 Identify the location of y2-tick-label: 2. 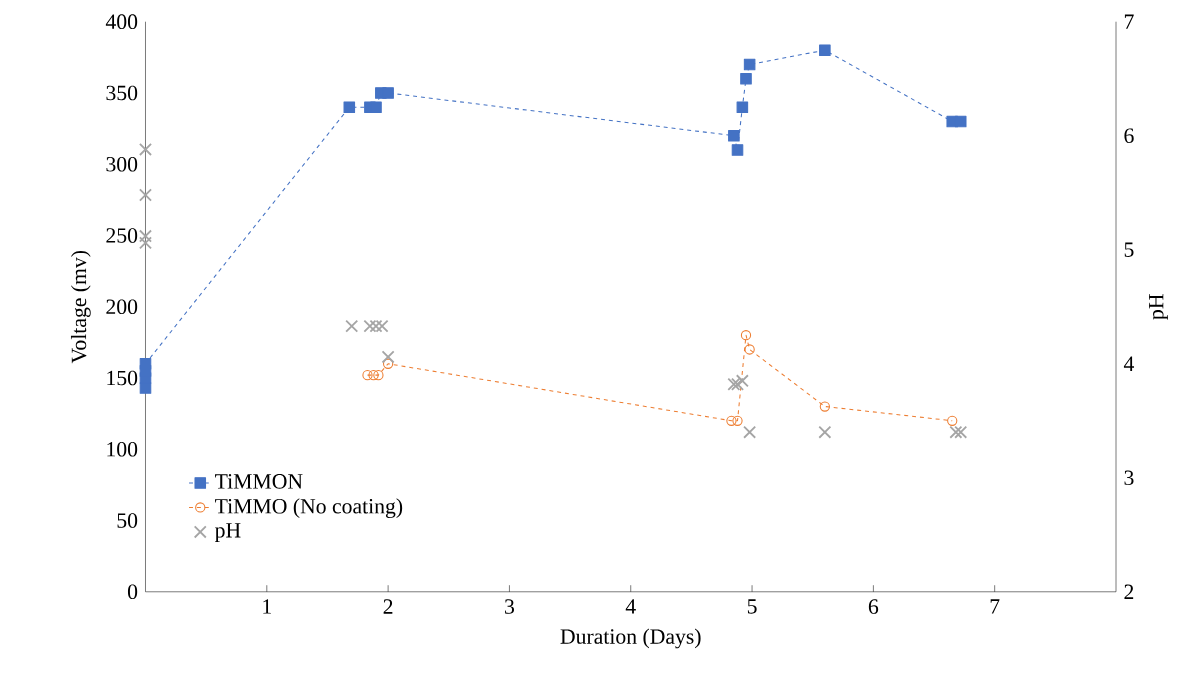
(1129, 592).